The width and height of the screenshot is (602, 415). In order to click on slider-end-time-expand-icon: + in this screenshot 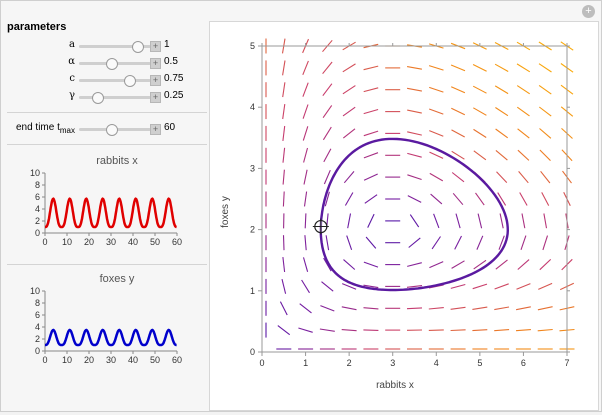, I will do `click(155, 129)`.